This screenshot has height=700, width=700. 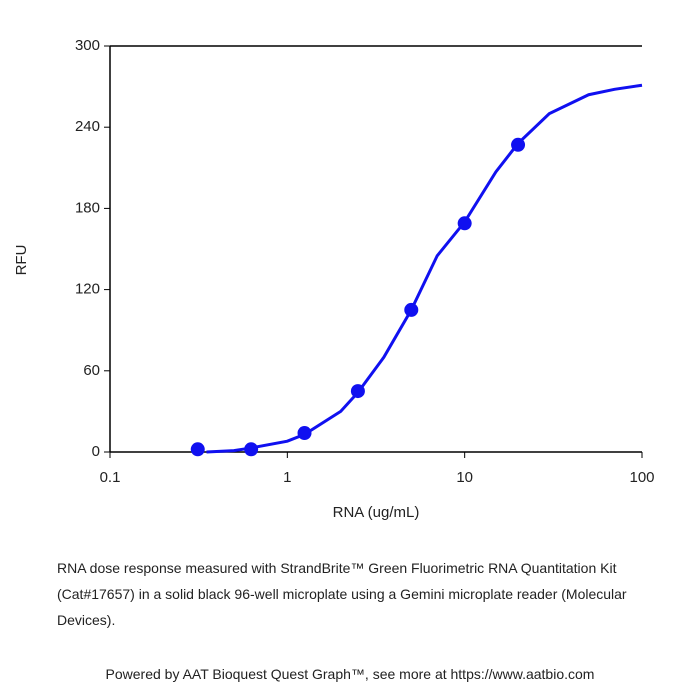 I want to click on y-tick-label: 300, so click(x=87, y=45).